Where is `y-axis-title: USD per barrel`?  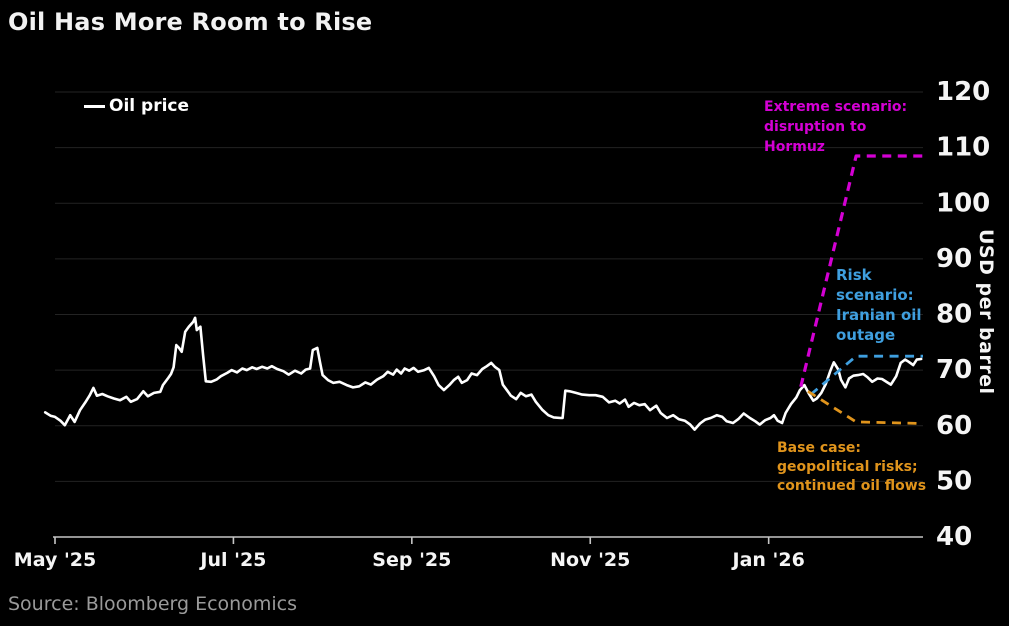 y-axis-title: USD per barrel is located at coordinates (986, 312).